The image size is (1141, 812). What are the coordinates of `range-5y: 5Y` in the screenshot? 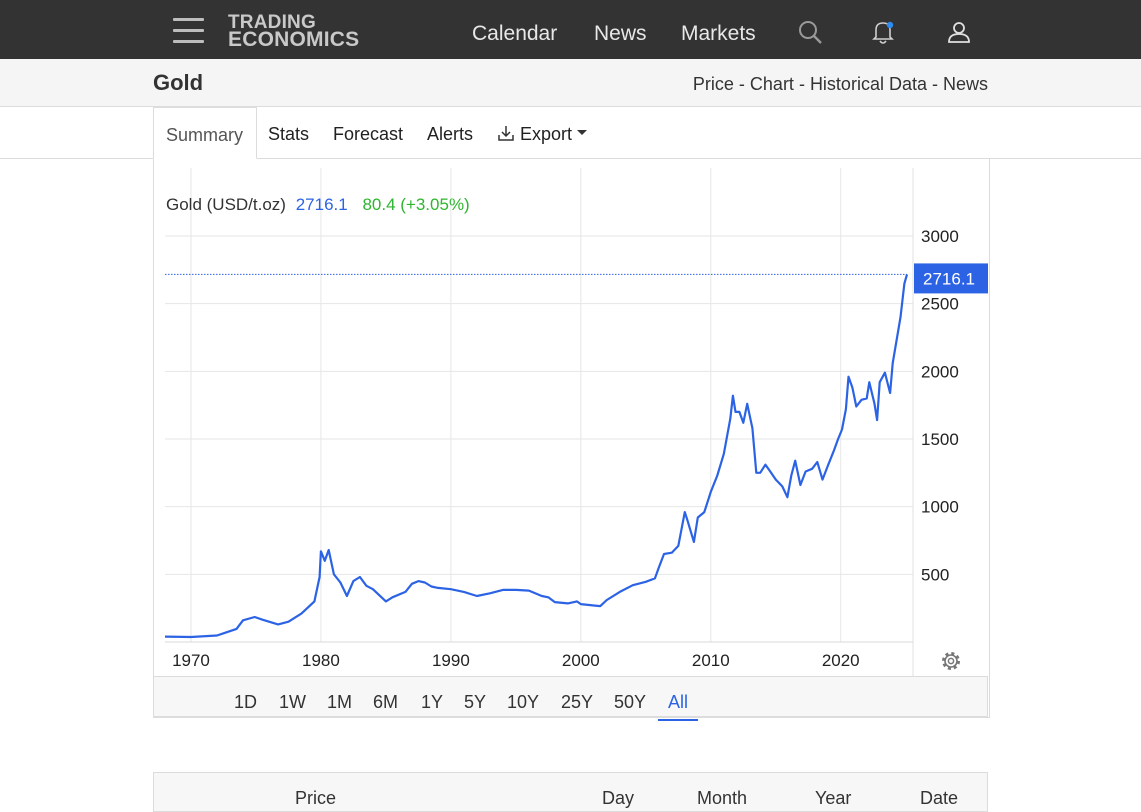 It's located at (475, 702).